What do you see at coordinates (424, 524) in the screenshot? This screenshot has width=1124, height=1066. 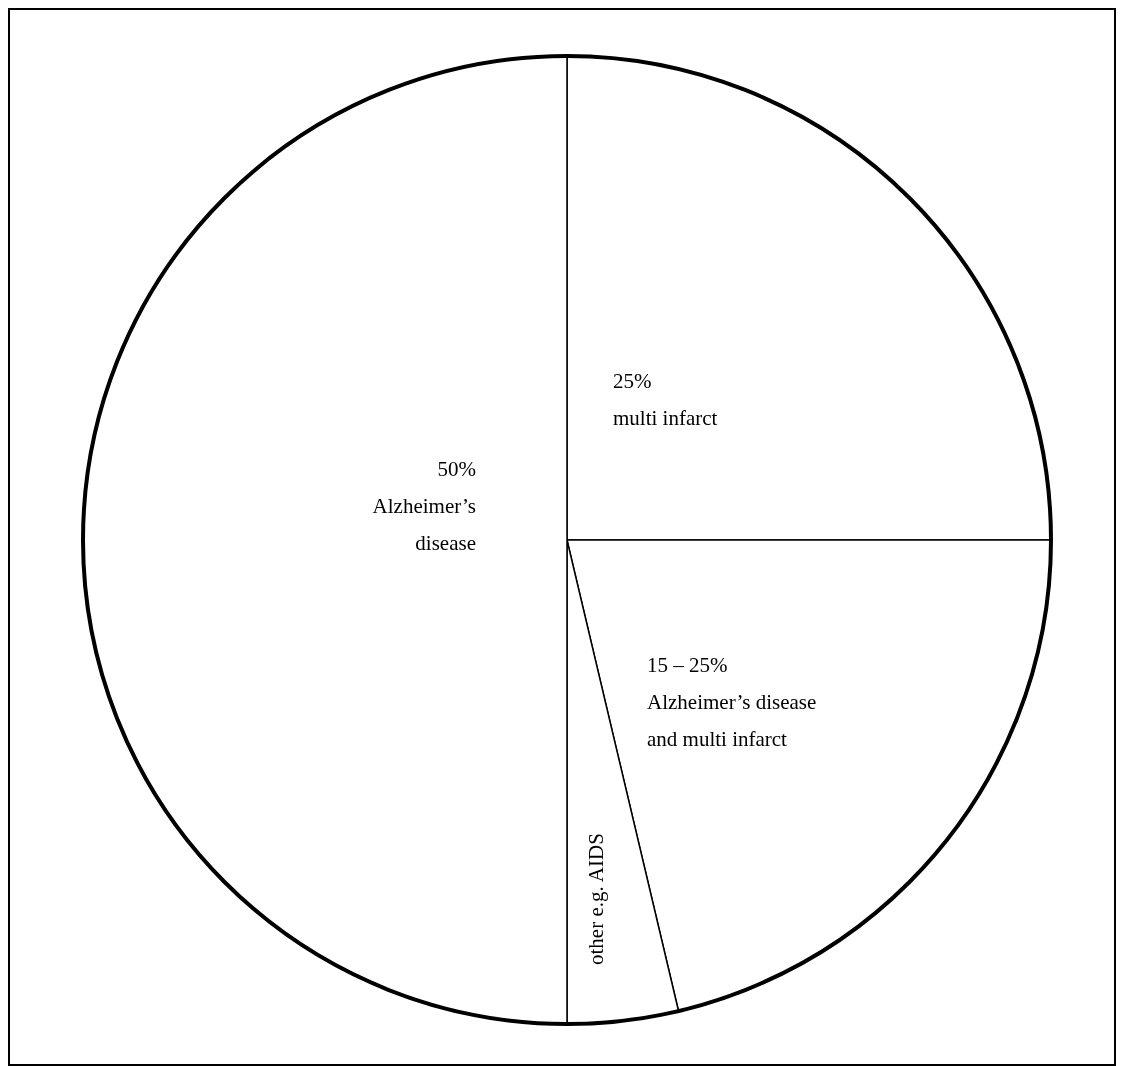 I see `slice-label: Alzheimer’s disease` at bounding box center [424, 524].